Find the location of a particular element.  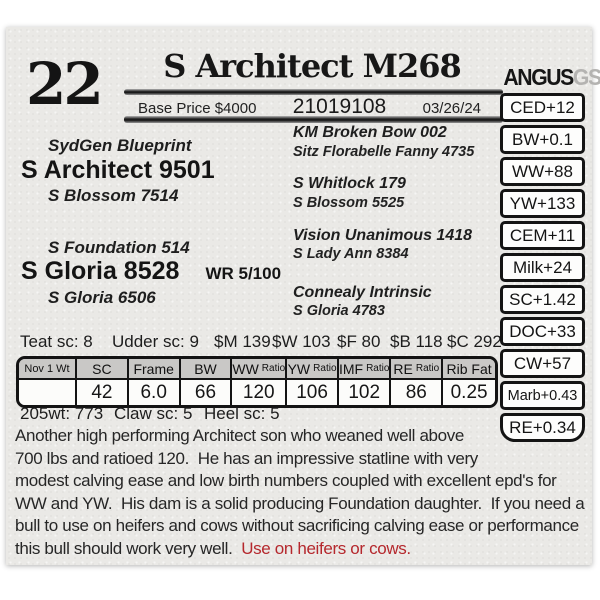

stats-value-yw-ratio: 106 is located at coordinates (313, 392).